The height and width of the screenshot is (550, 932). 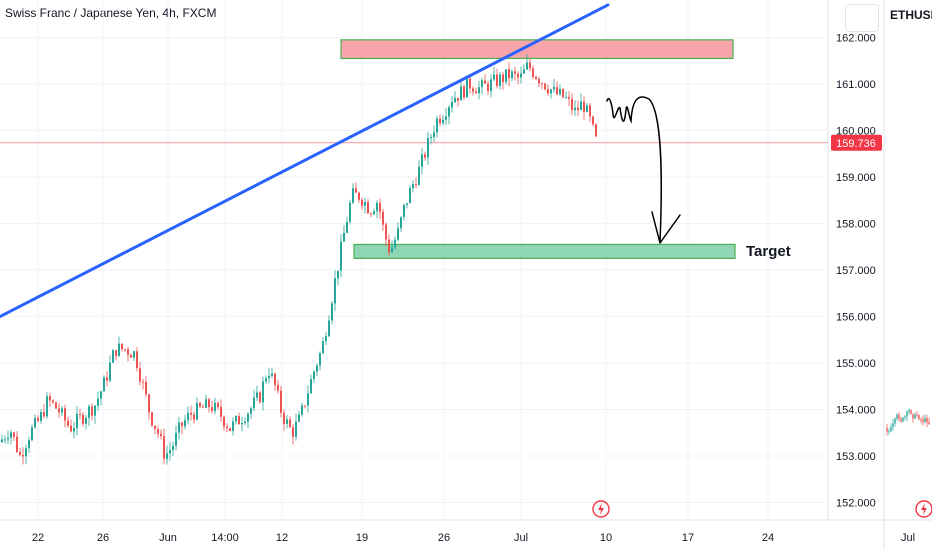 What do you see at coordinates (768, 538) in the screenshot?
I see `x-tick-label: 24` at bounding box center [768, 538].